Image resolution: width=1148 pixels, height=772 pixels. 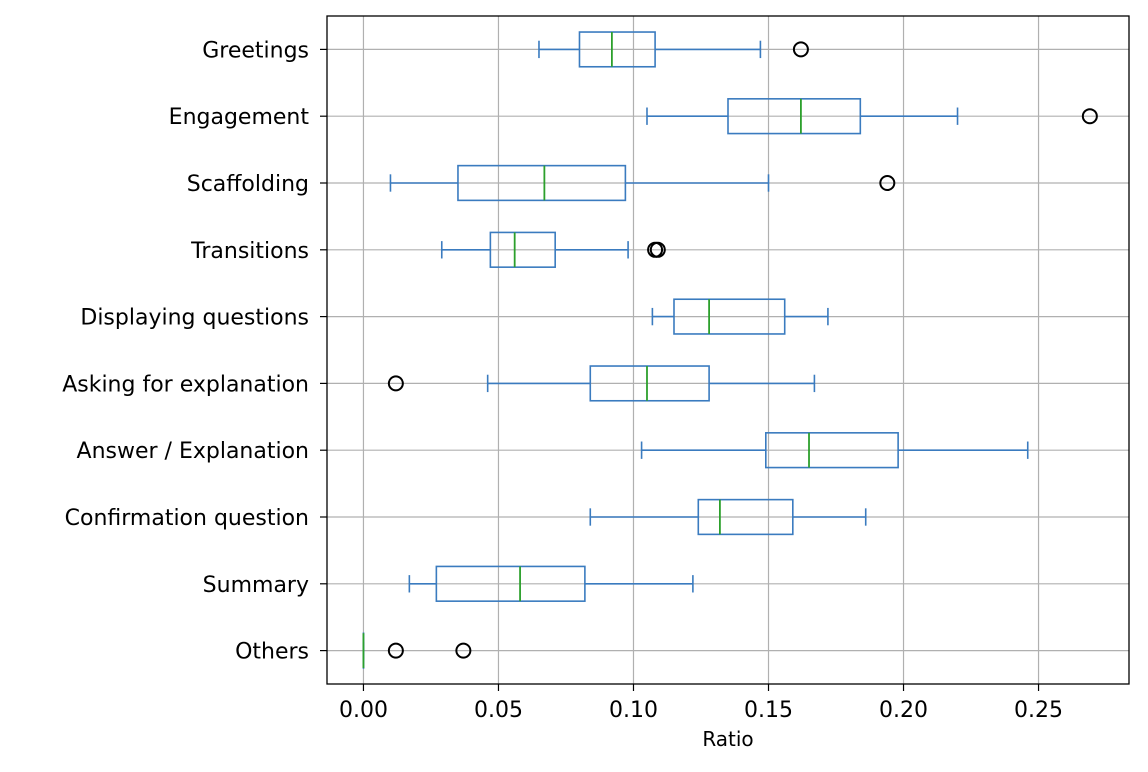 I want to click on x-tick-label: 0.00, so click(x=363, y=710).